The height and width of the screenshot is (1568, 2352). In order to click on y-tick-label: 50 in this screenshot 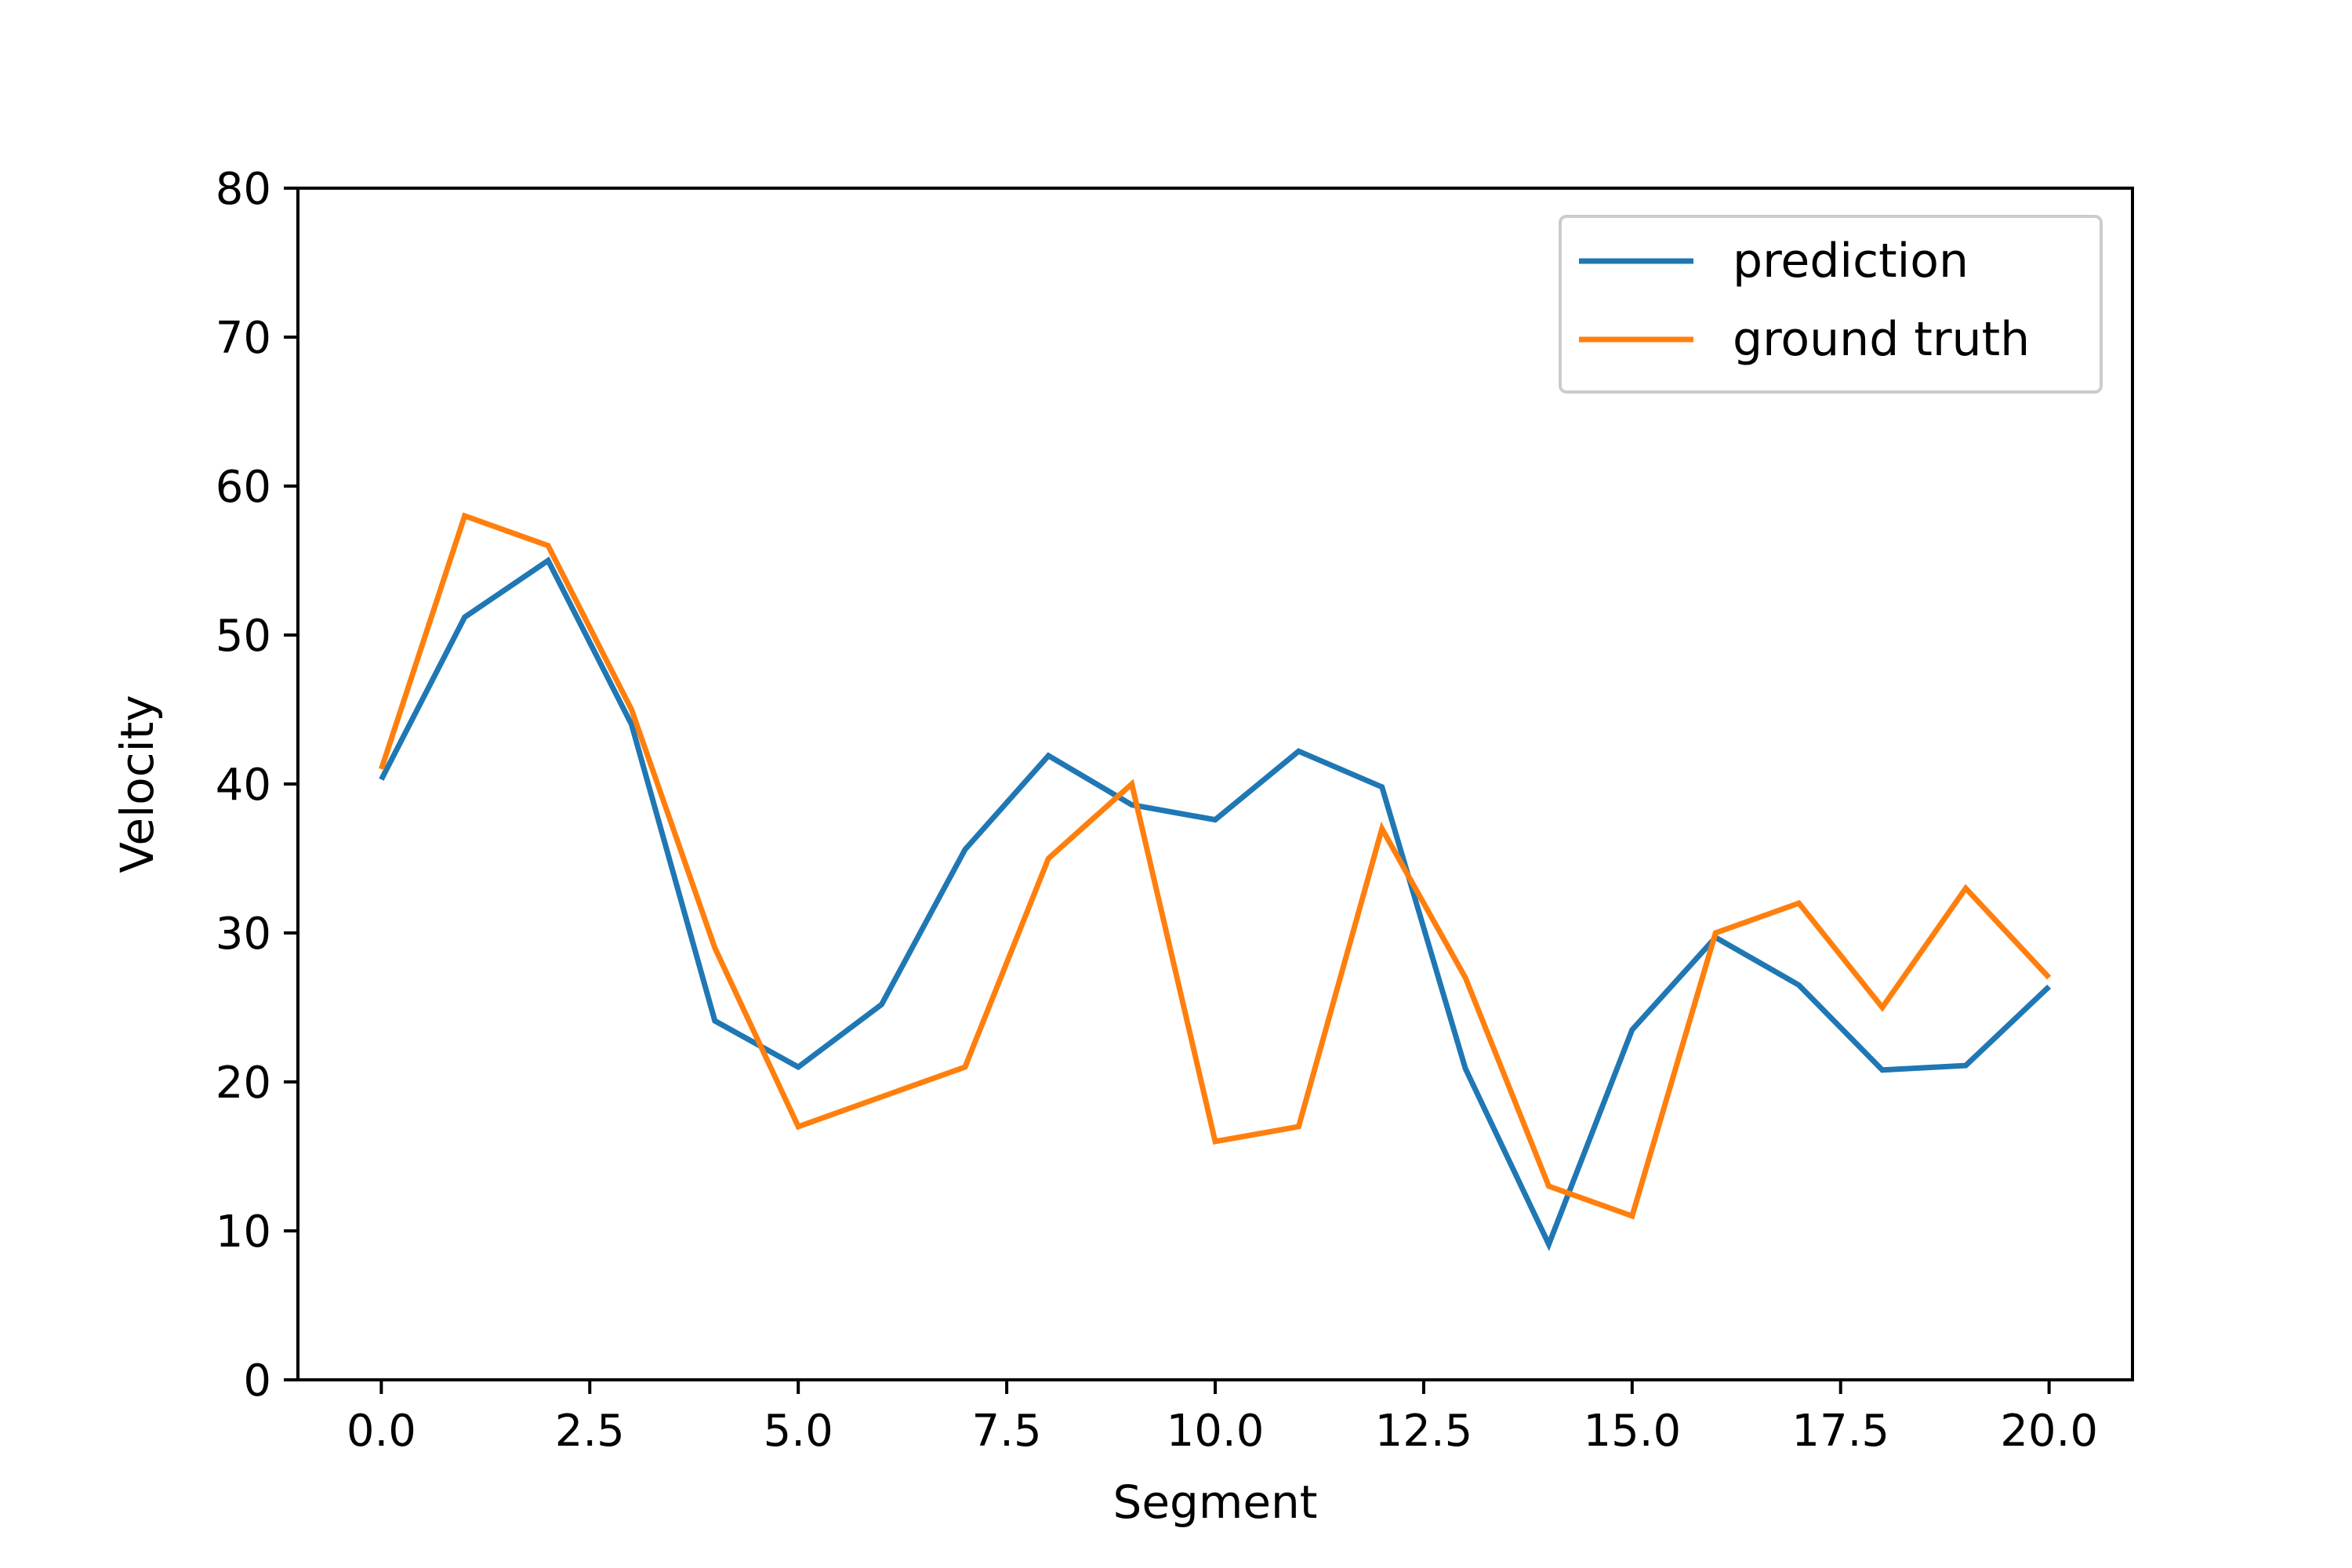, I will do `click(243, 636)`.